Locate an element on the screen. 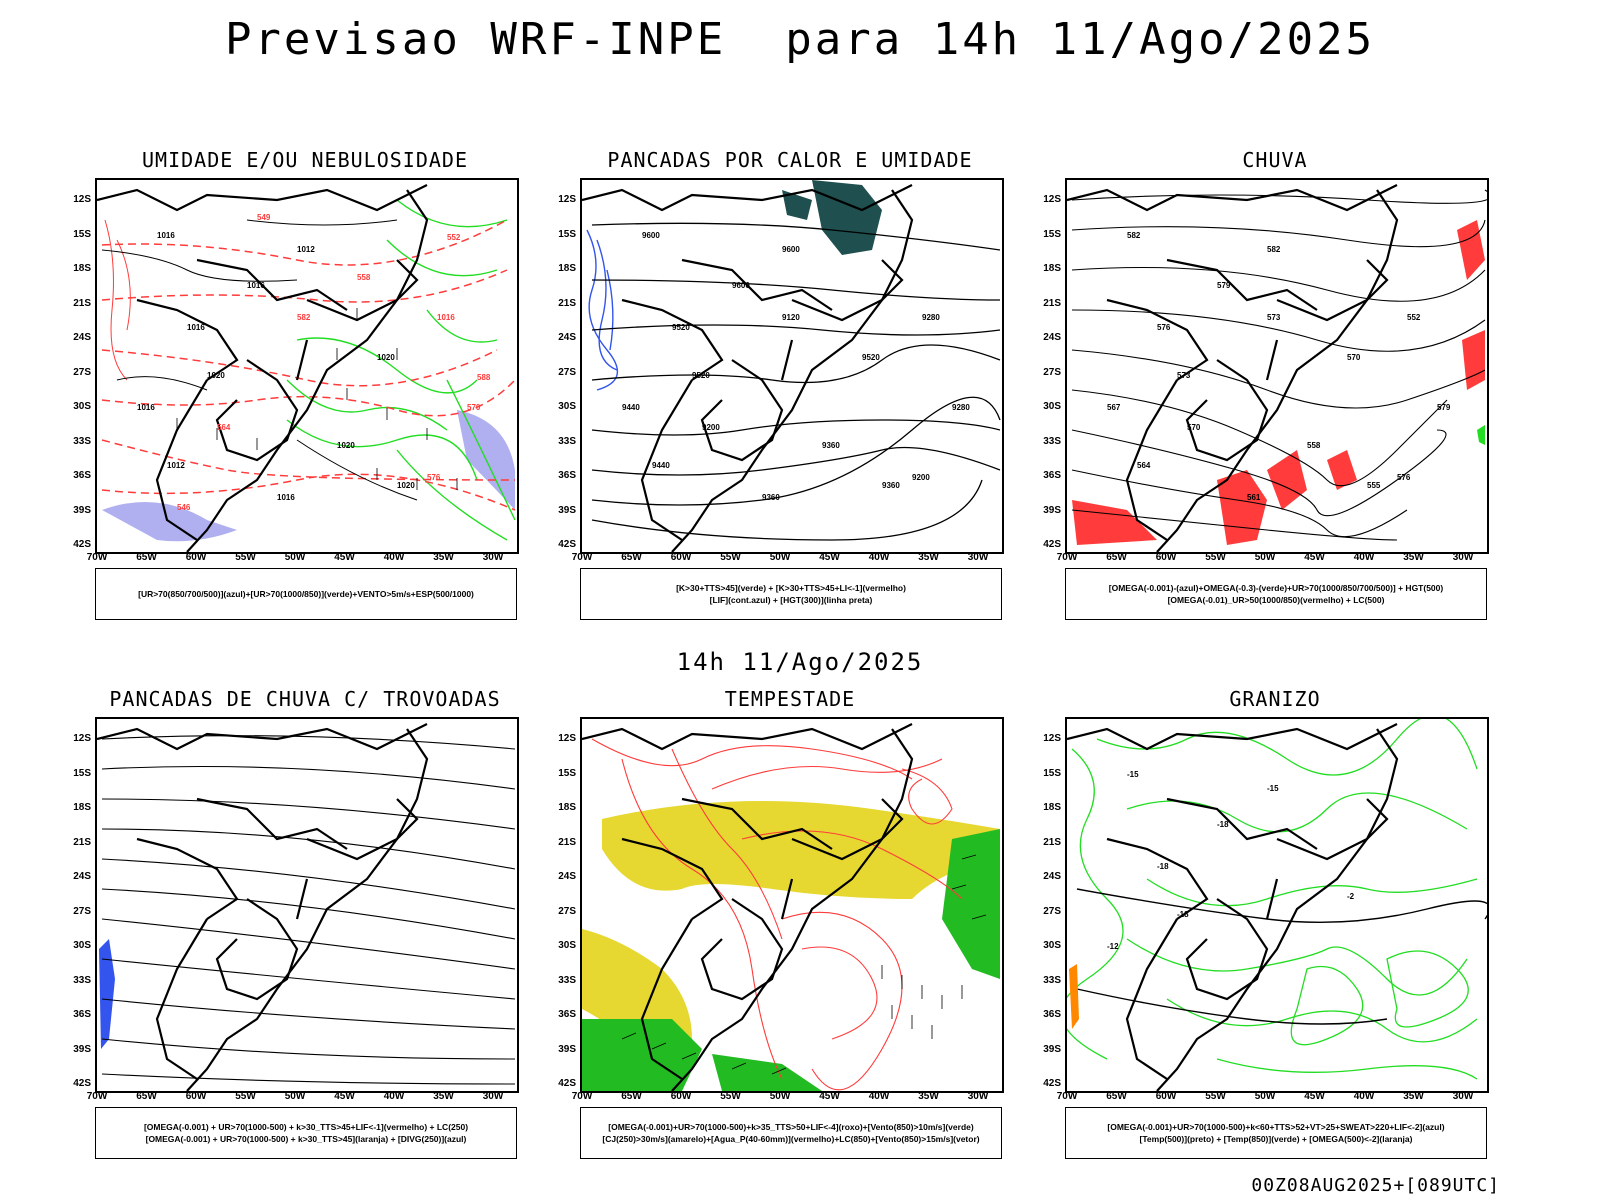 The width and height of the screenshot is (1600, 1200). contour-value-label: -18 is located at coordinates (1223, 824).